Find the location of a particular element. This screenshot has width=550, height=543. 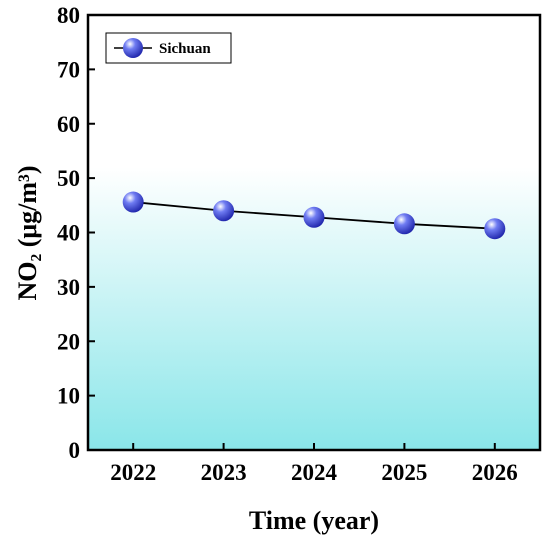

x-tick-label: 2024 is located at coordinates (314, 472).